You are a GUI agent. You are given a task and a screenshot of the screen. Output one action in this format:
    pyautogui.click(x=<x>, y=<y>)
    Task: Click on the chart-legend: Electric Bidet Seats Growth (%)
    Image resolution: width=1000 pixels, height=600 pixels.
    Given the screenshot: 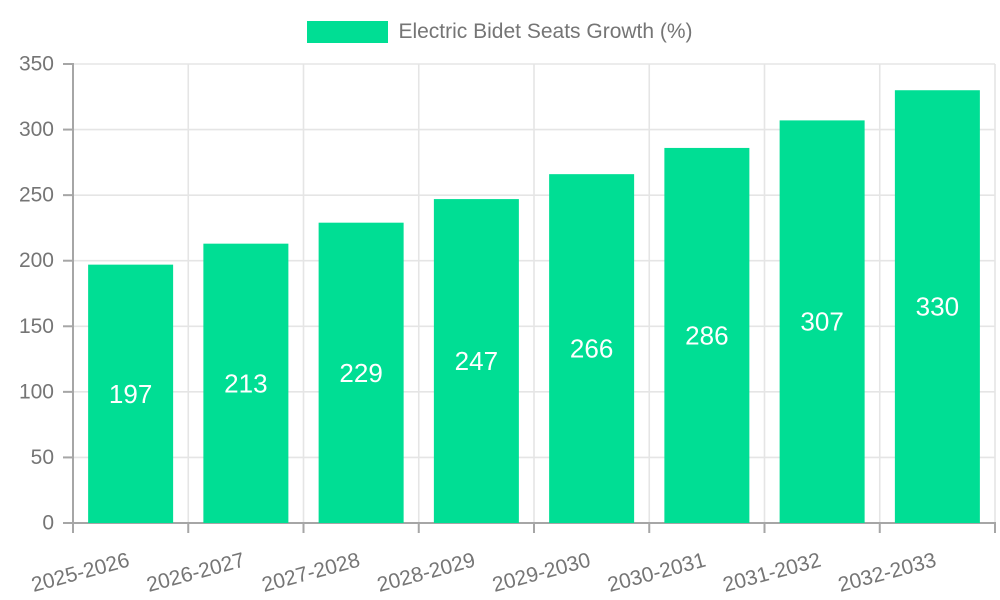 What is the action you would take?
    pyautogui.click(x=500, y=32)
    